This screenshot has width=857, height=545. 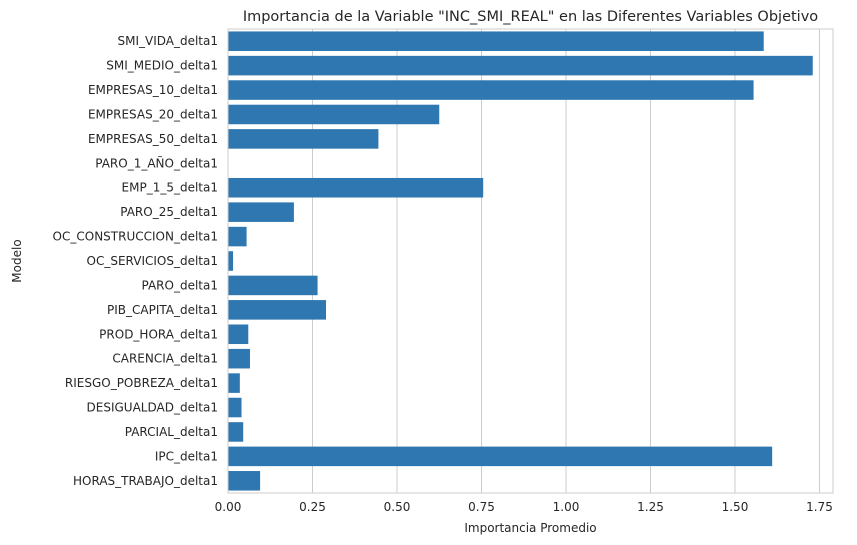 I want to click on y-tick-label: EMPRESAS_20_delta1, so click(x=153, y=114).